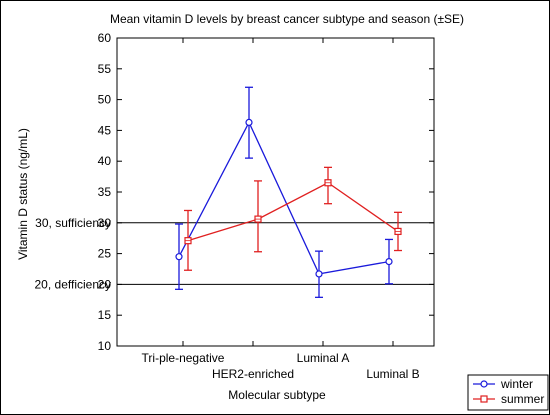 This screenshot has width=550, height=415. I want to click on y-tick-label: 30, so click(105, 223).